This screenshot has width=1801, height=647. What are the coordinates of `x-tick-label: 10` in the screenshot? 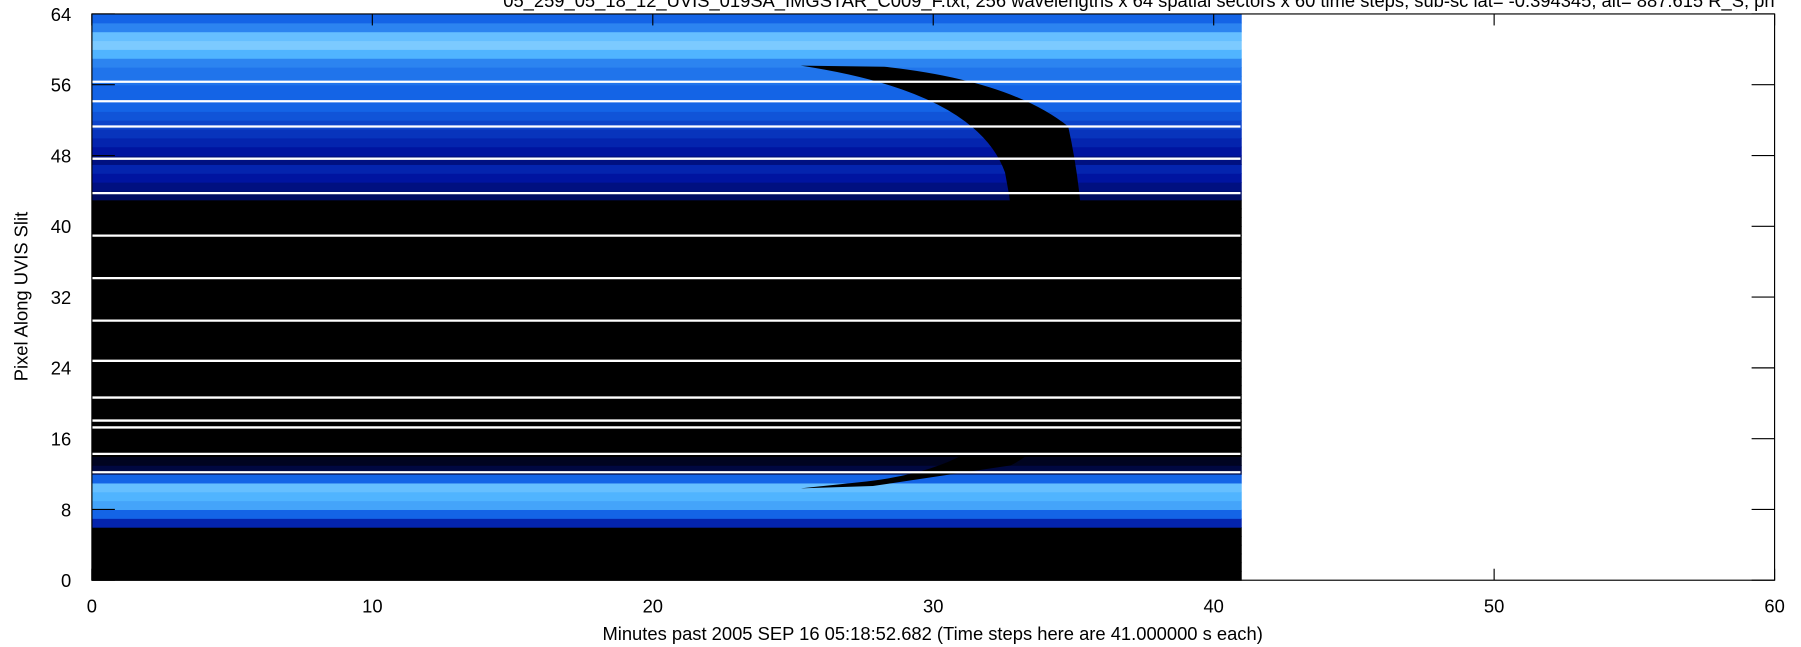 It's located at (372, 605).